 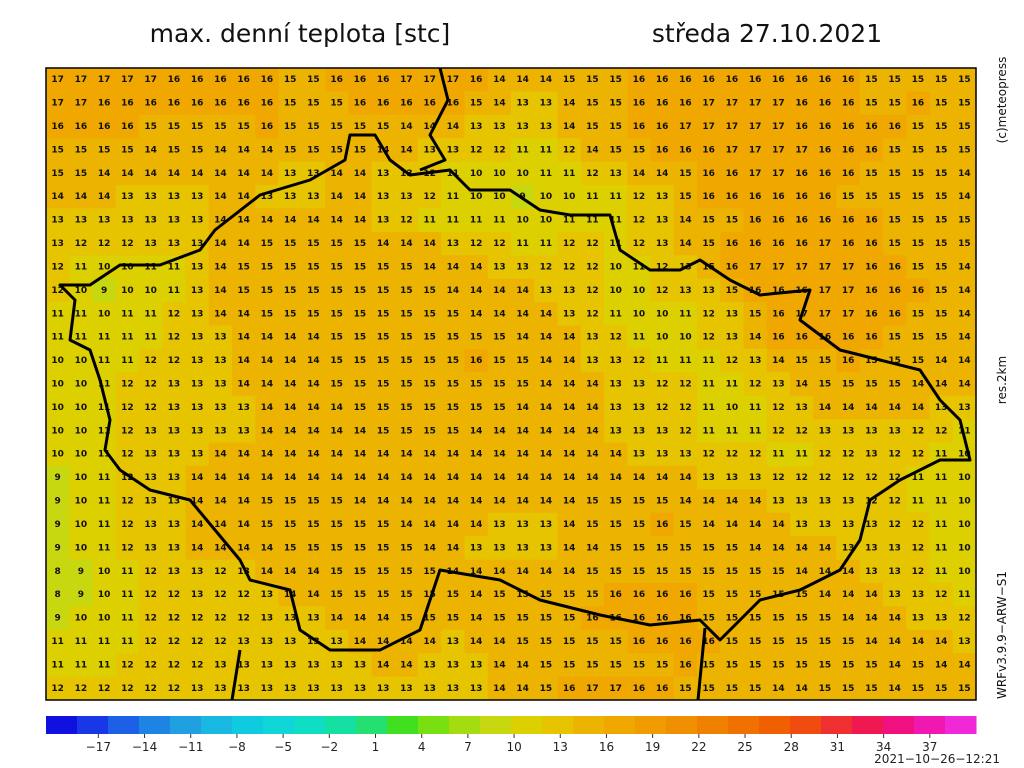 What do you see at coordinates (732, 150) in the screenshot?
I see `cell-value: 17` at bounding box center [732, 150].